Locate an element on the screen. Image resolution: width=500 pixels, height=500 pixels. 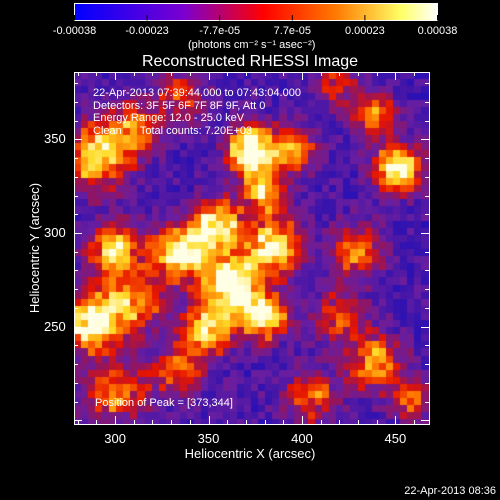
colorbar is located at coordinates (256, 12).